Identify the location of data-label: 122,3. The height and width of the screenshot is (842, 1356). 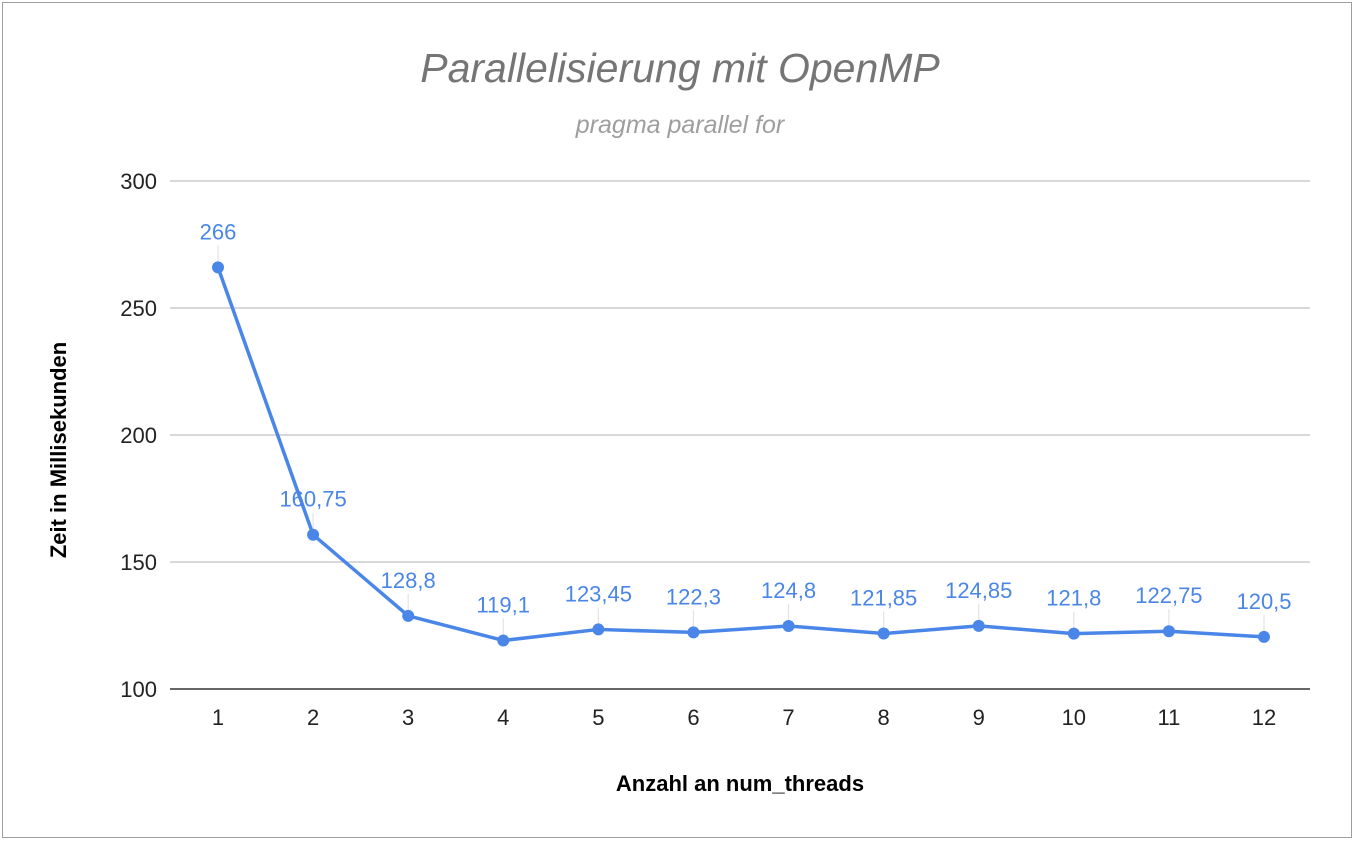
(693, 596).